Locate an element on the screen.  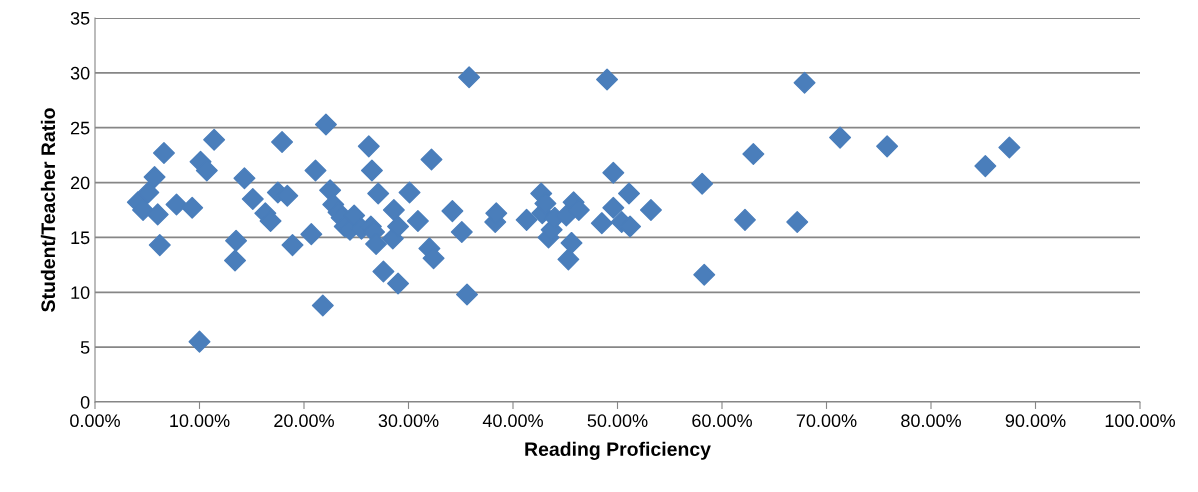
y-tick-label: 25 is located at coordinates (80, 128).